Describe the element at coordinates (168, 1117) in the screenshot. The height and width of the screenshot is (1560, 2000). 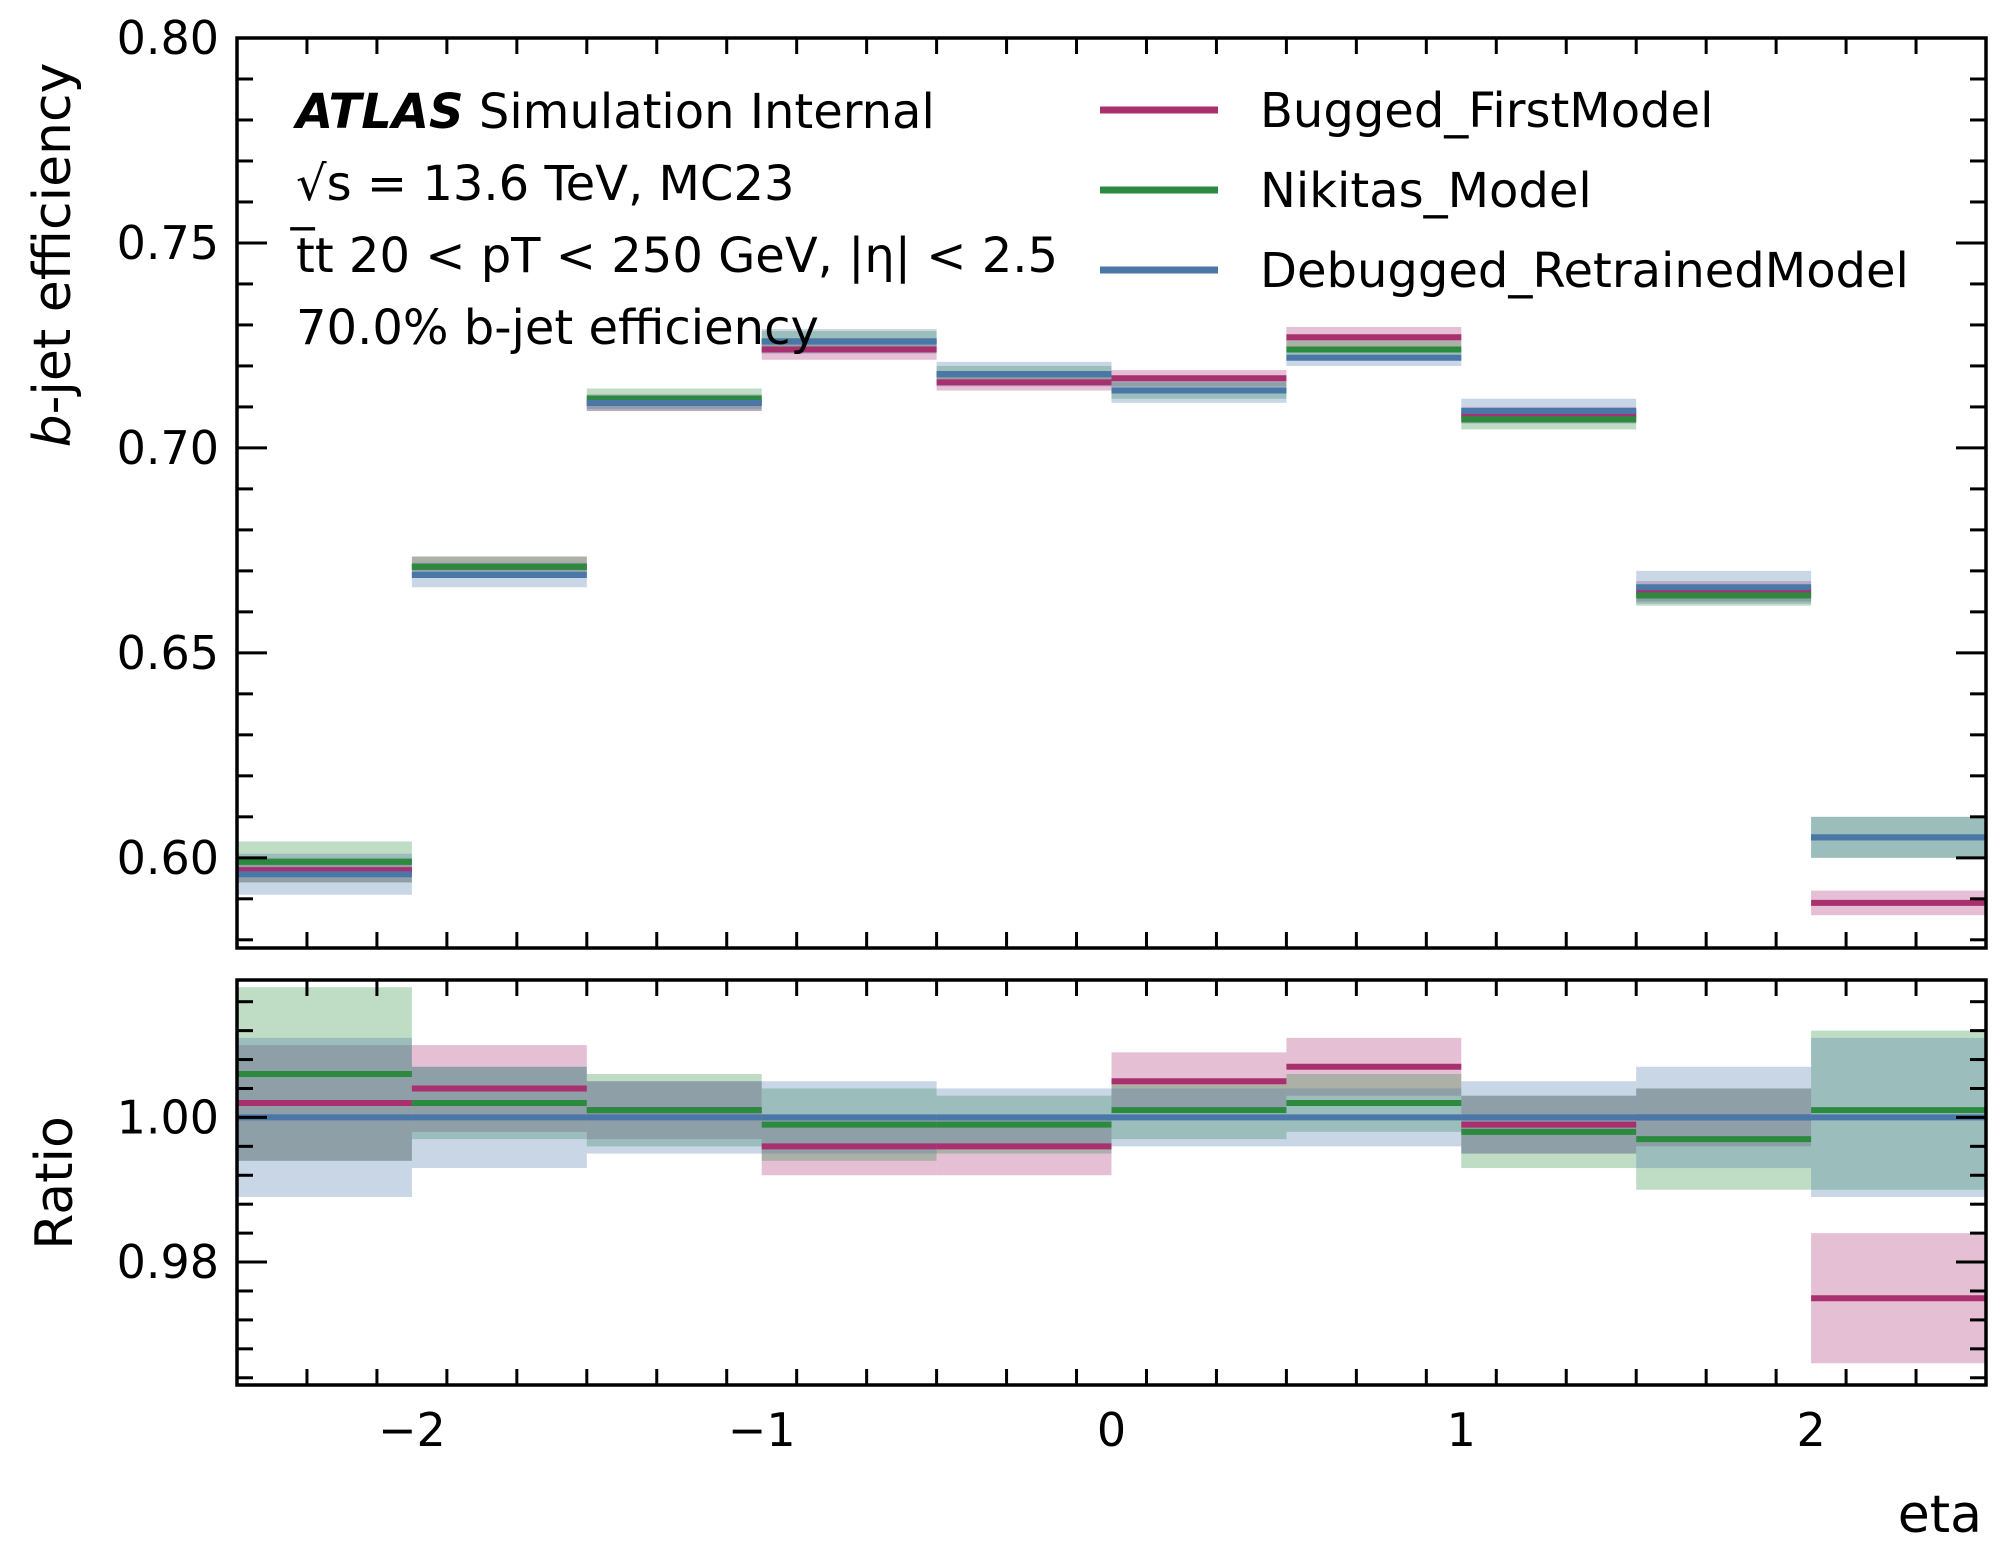
I see `ratio-ytick-label: 1.00` at that location.